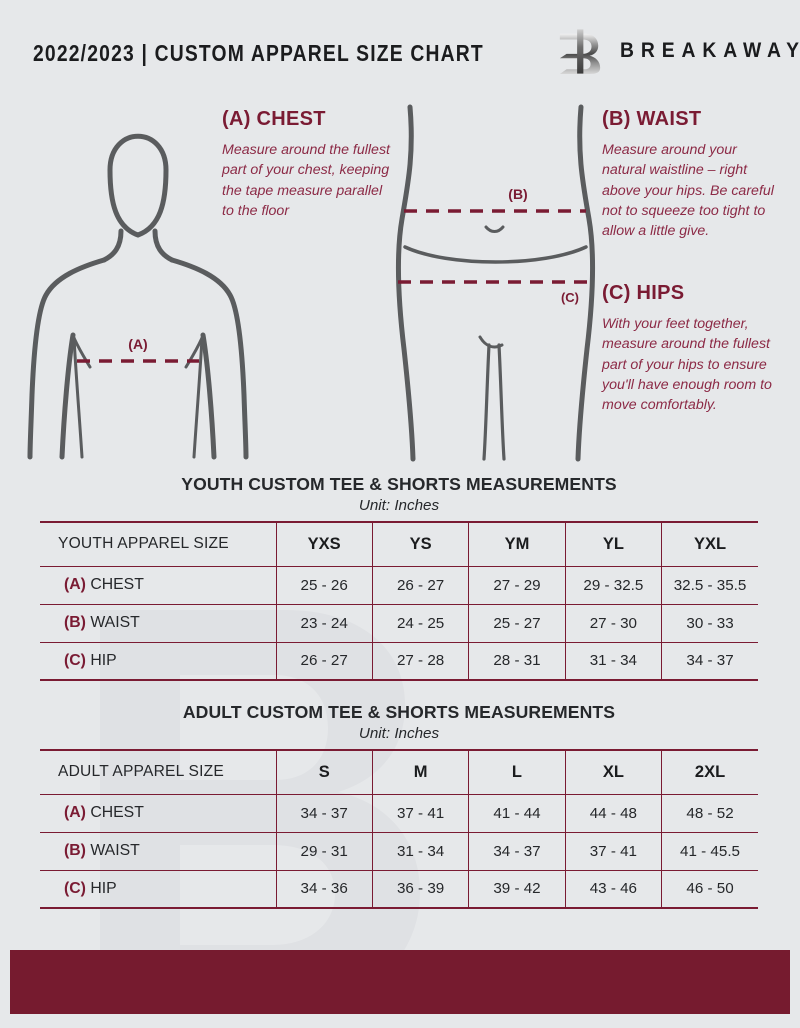  What do you see at coordinates (613, 771) in the screenshot?
I see `adult-size-xl: XL` at bounding box center [613, 771].